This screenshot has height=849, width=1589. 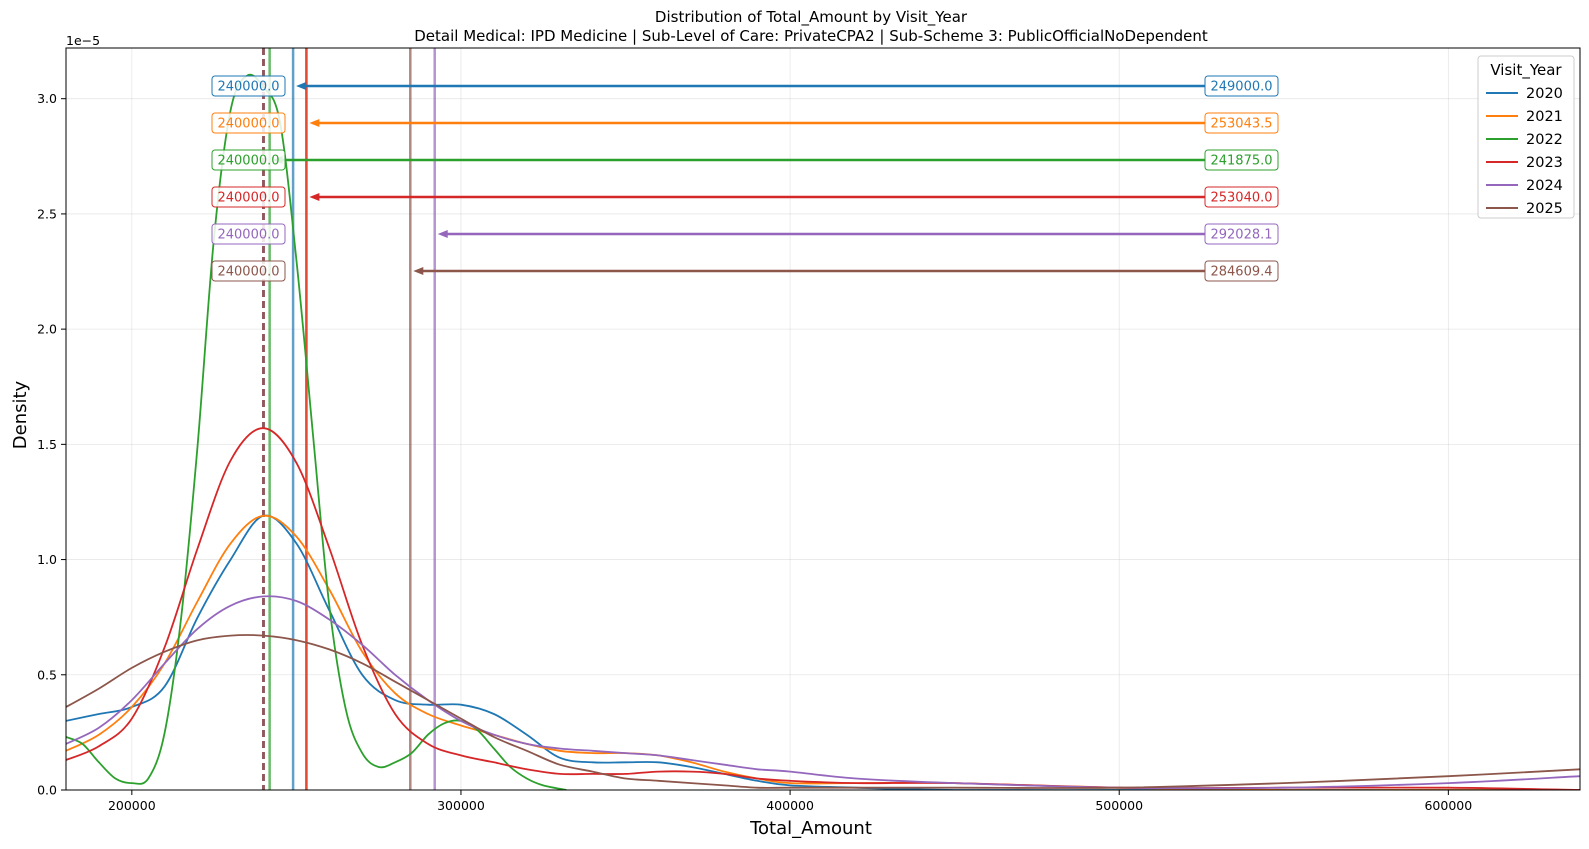 What do you see at coordinates (301, 86) in the screenshot?
I see `mean-arrow-head-2020` at bounding box center [301, 86].